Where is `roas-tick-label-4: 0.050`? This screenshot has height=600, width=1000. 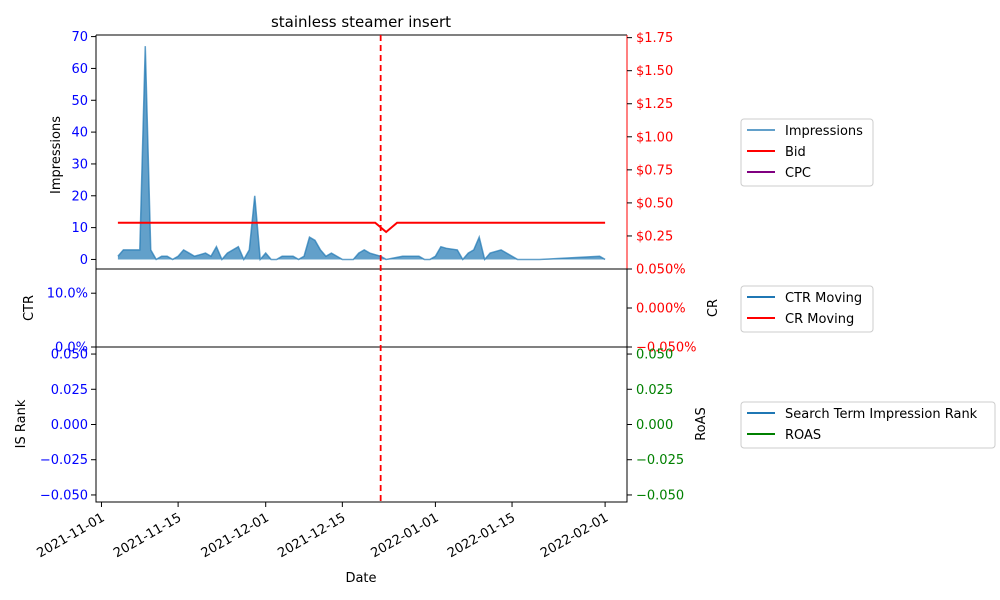 roas-tick-label-4: 0.050 is located at coordinates (654, 355).